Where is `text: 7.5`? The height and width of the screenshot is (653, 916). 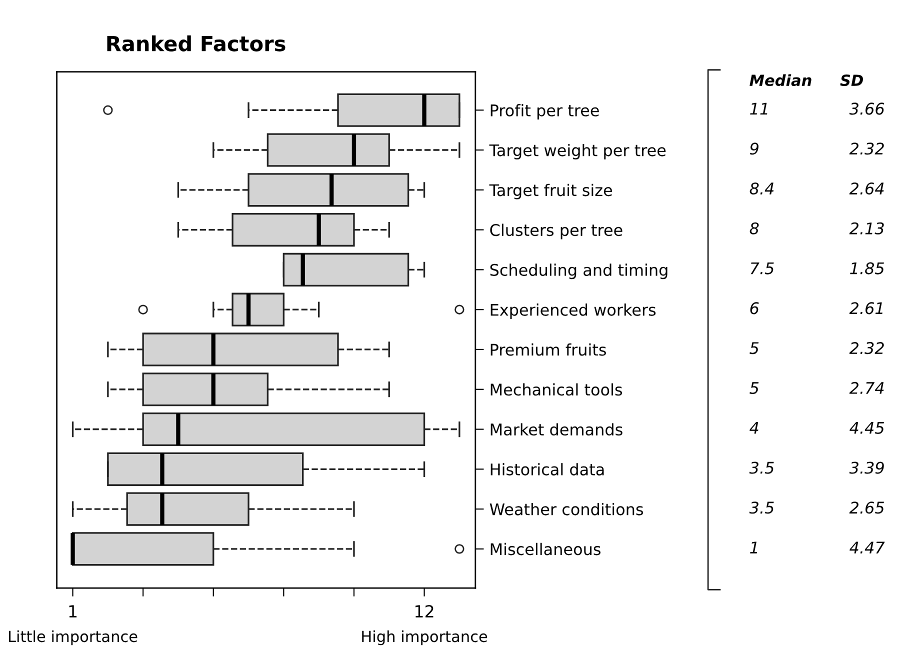 text: 7.5 is located at coordinates (762, 268).